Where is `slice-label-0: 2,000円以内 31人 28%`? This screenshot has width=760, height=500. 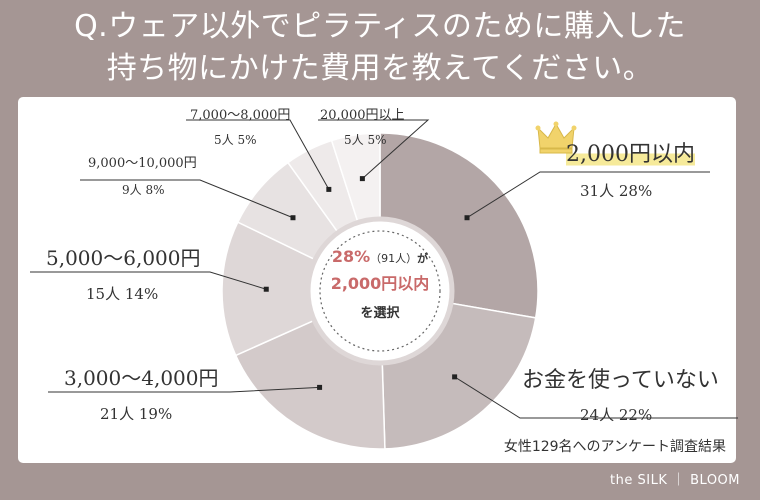
slice-label-0: 2,000円以内 31人 28% is located at coordinates (630, 168).